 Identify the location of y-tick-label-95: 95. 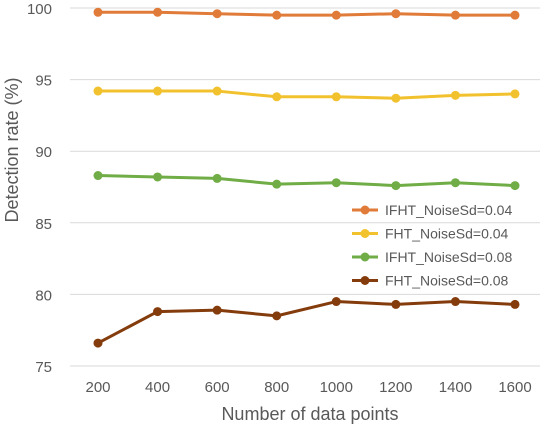
(43, 81).